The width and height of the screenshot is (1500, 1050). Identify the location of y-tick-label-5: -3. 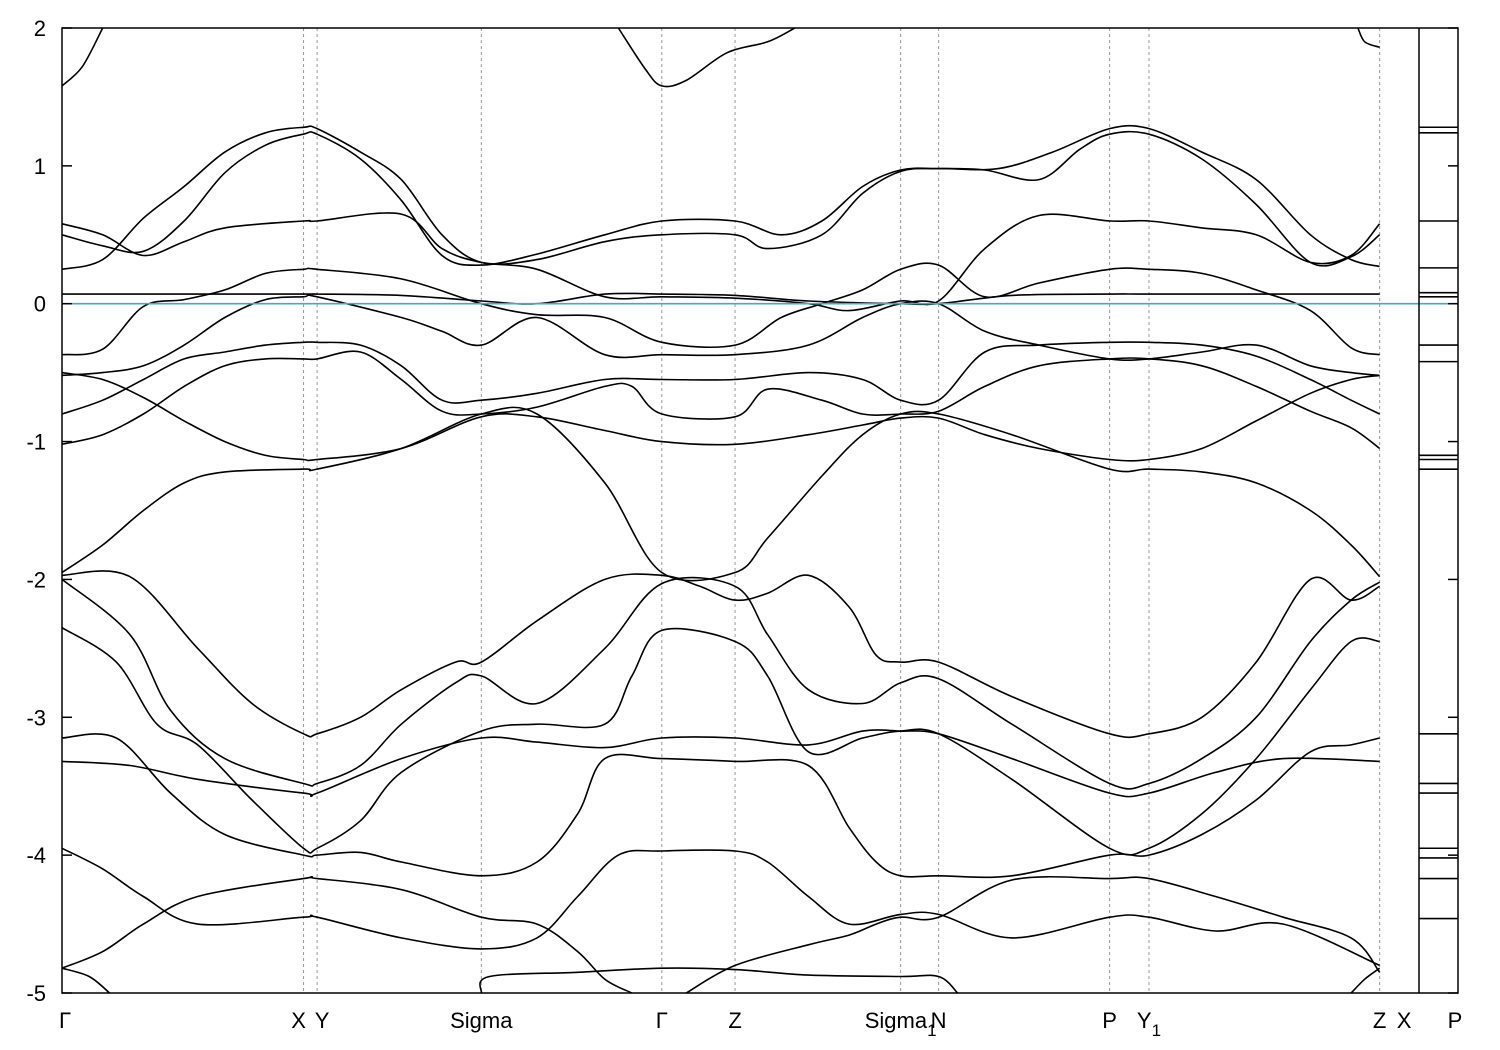
(36, 717).